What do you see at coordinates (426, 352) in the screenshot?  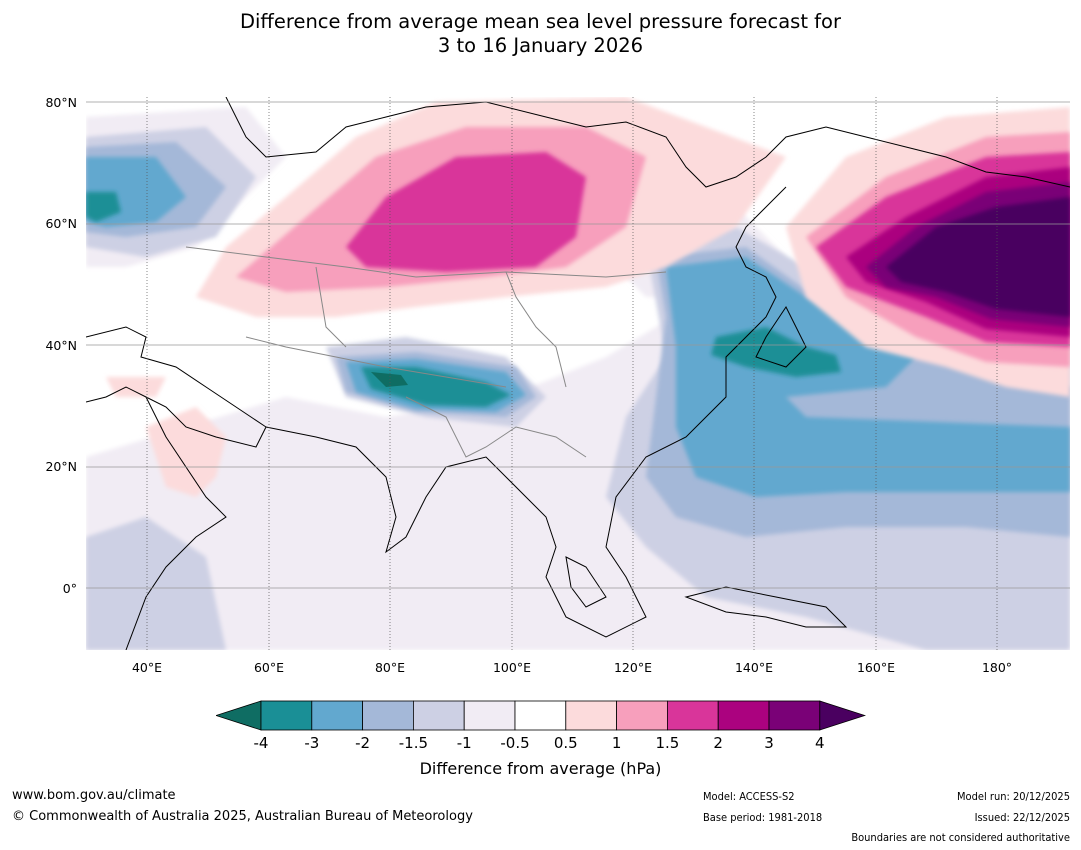 I see `country-borders` at bounding box center [426, 352].